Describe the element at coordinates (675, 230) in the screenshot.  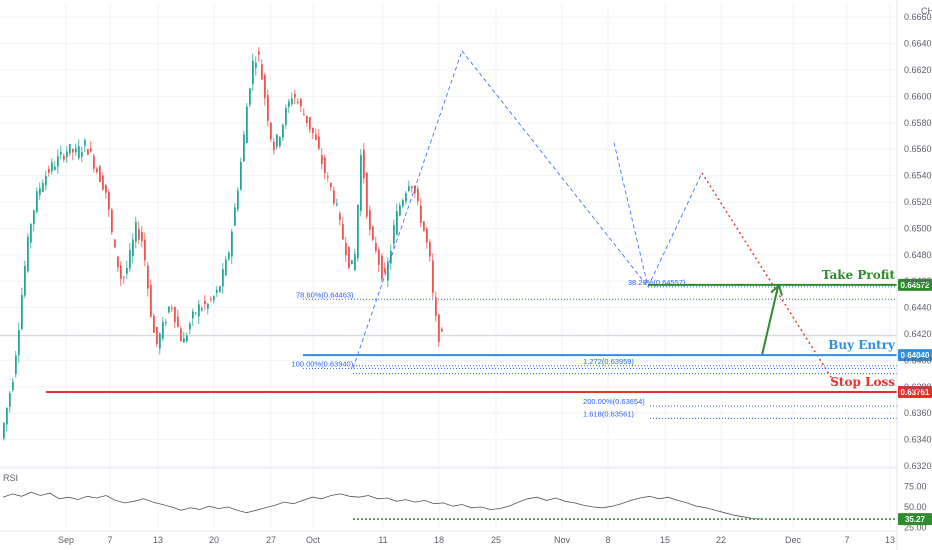
I see `pattern-dashed-line` at that location.